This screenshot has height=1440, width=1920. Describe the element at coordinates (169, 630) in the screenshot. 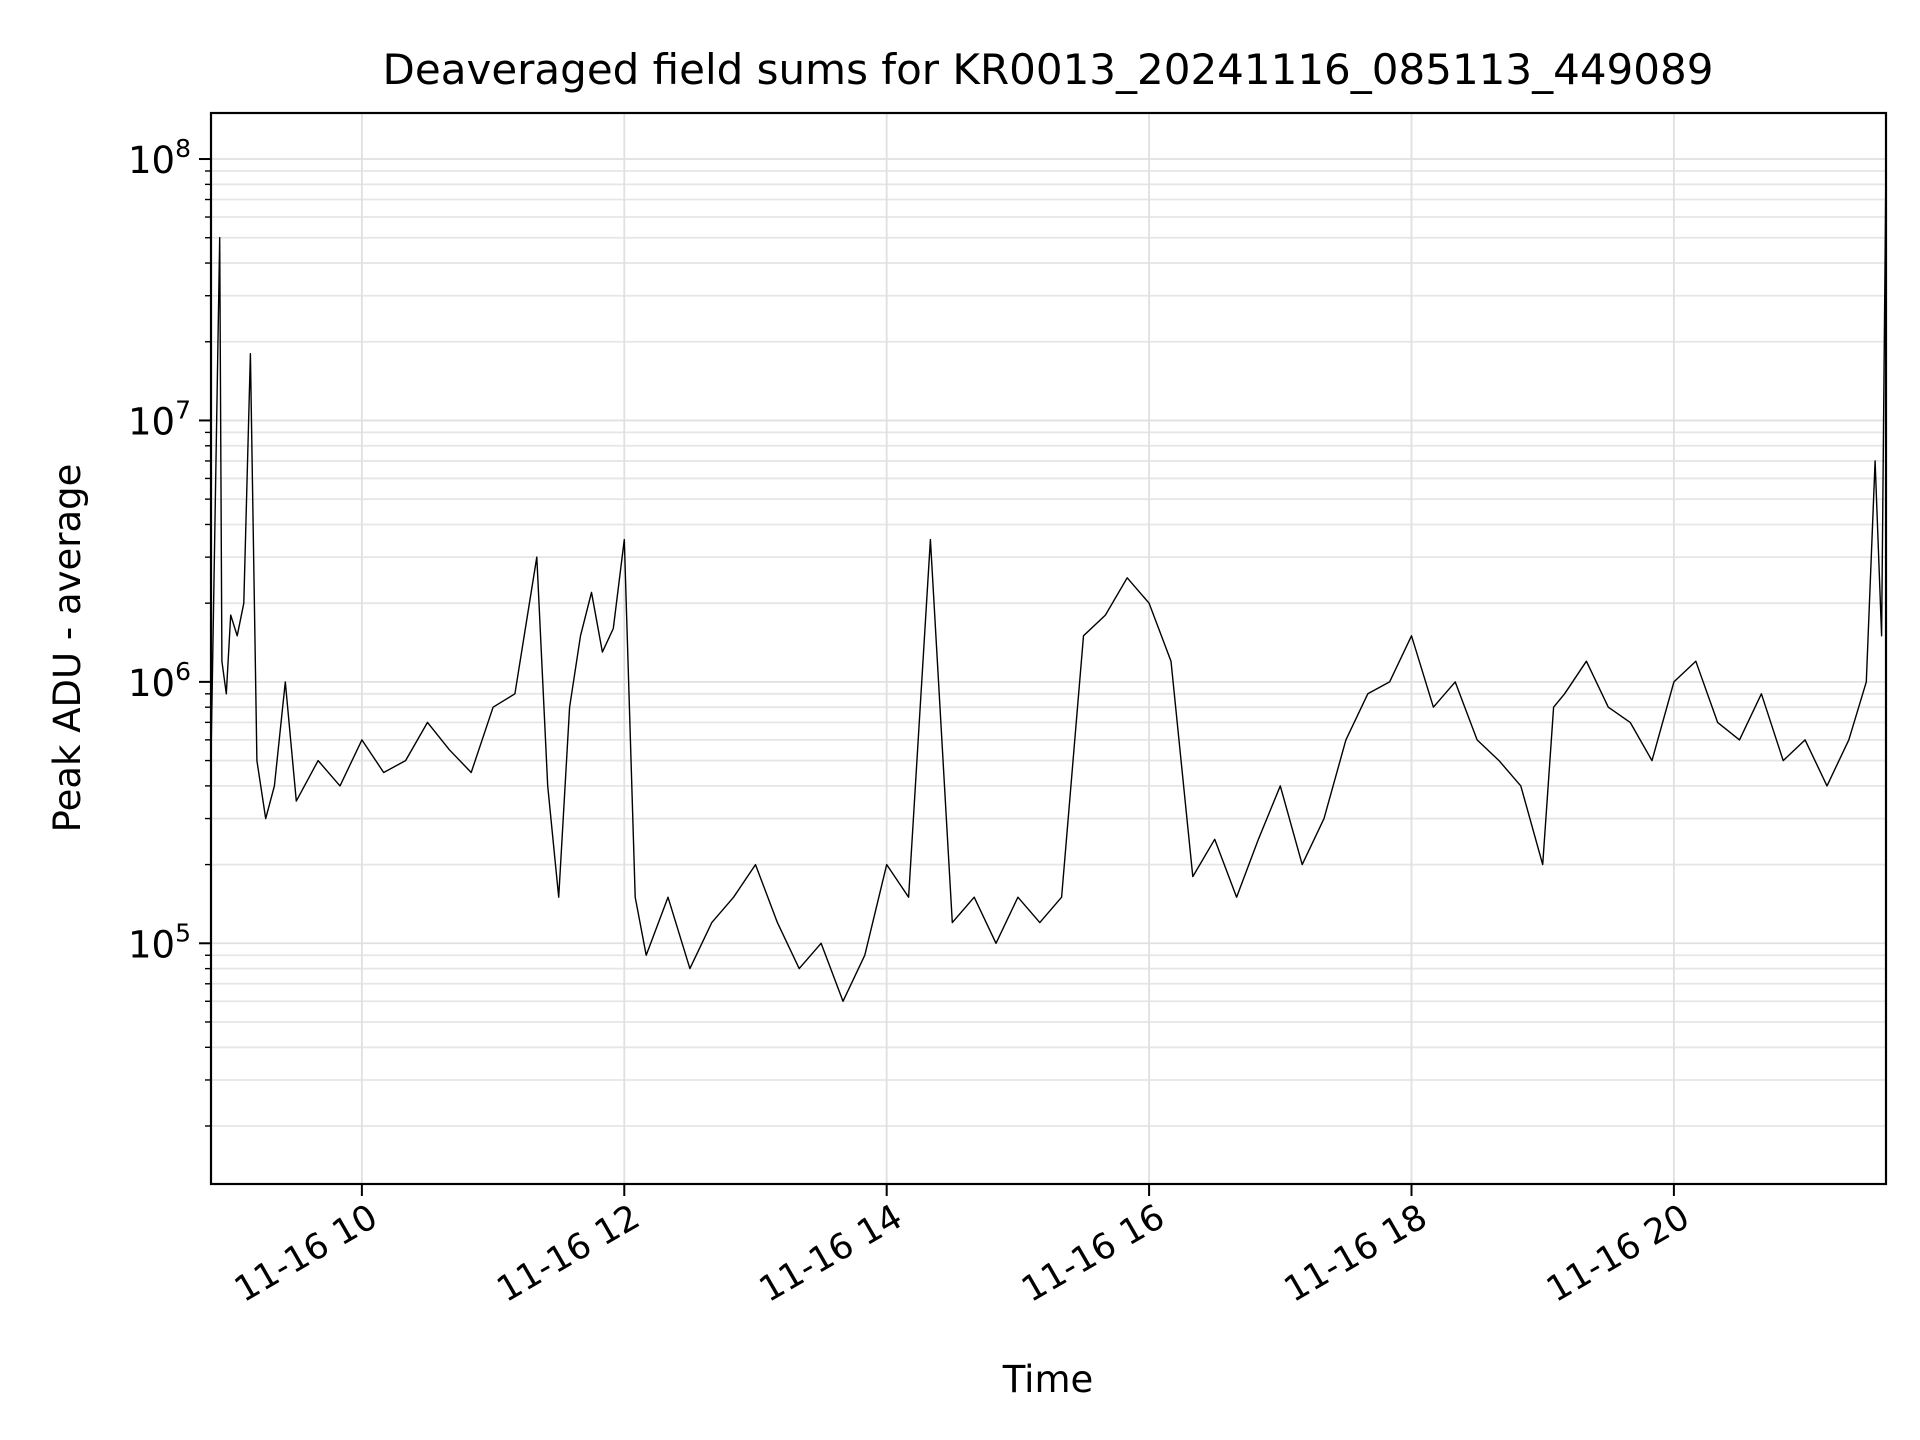

I see `y-axis-ticks: 10⁵ 10⁶ 10⁷ 10⁸` at that location.